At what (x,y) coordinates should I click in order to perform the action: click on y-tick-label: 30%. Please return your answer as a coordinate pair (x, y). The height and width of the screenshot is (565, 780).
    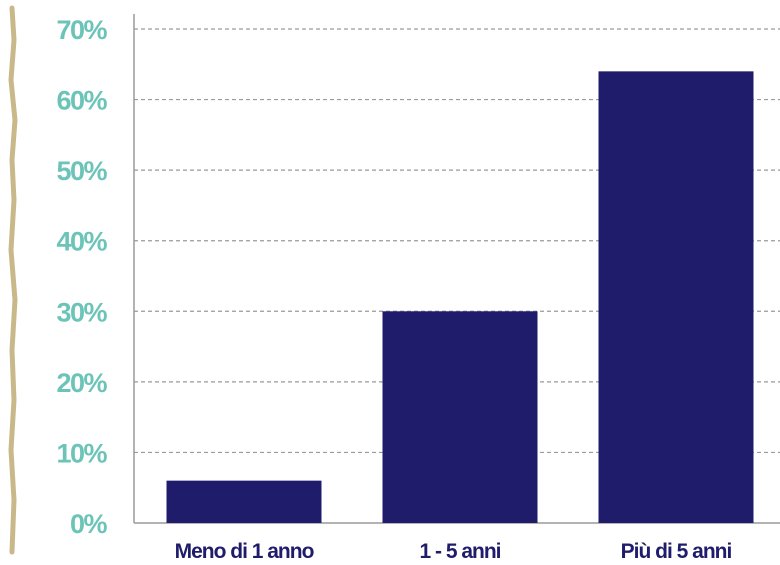
    Looking at the image, I should click on (81, 312).